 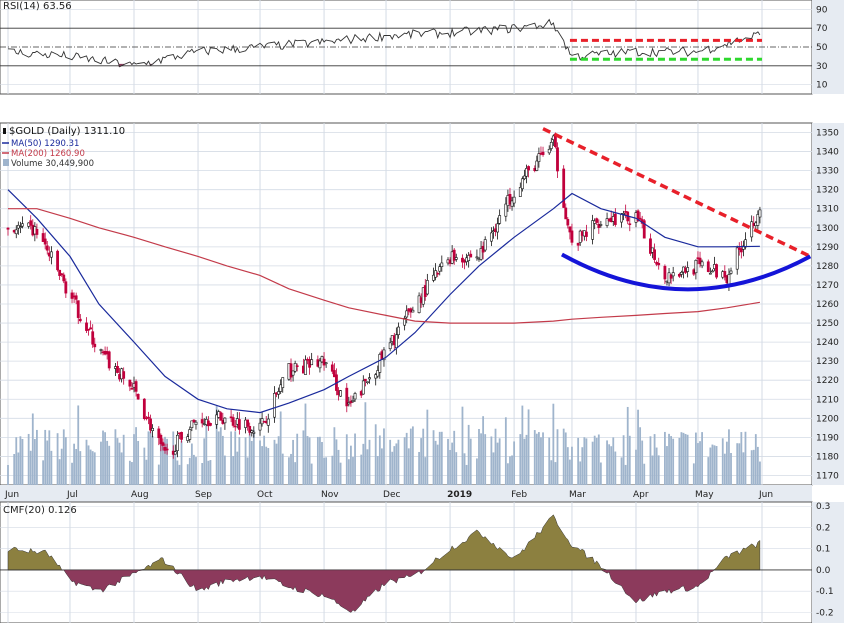 I want to click on rsi-tick-label: 30, so click(x=822, y=67).